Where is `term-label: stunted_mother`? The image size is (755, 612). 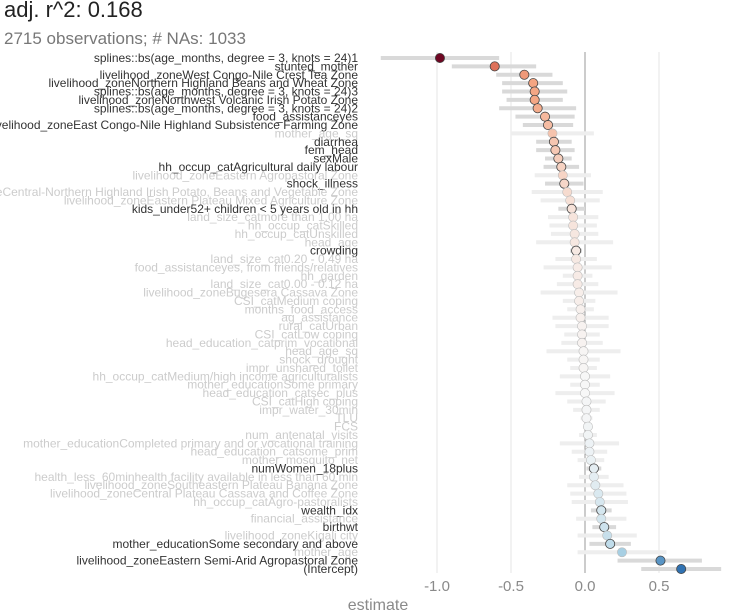
term-label: stunted_mother is located at coordinates (316, 66).